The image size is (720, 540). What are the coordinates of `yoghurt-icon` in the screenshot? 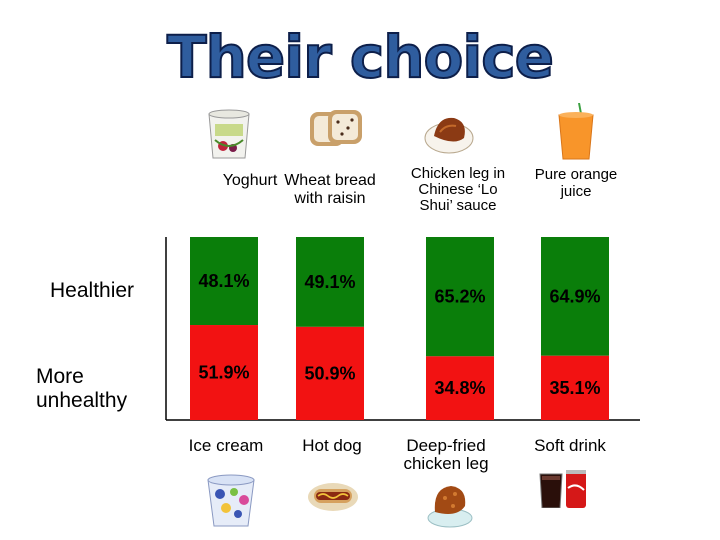 It's located at (229, 134).